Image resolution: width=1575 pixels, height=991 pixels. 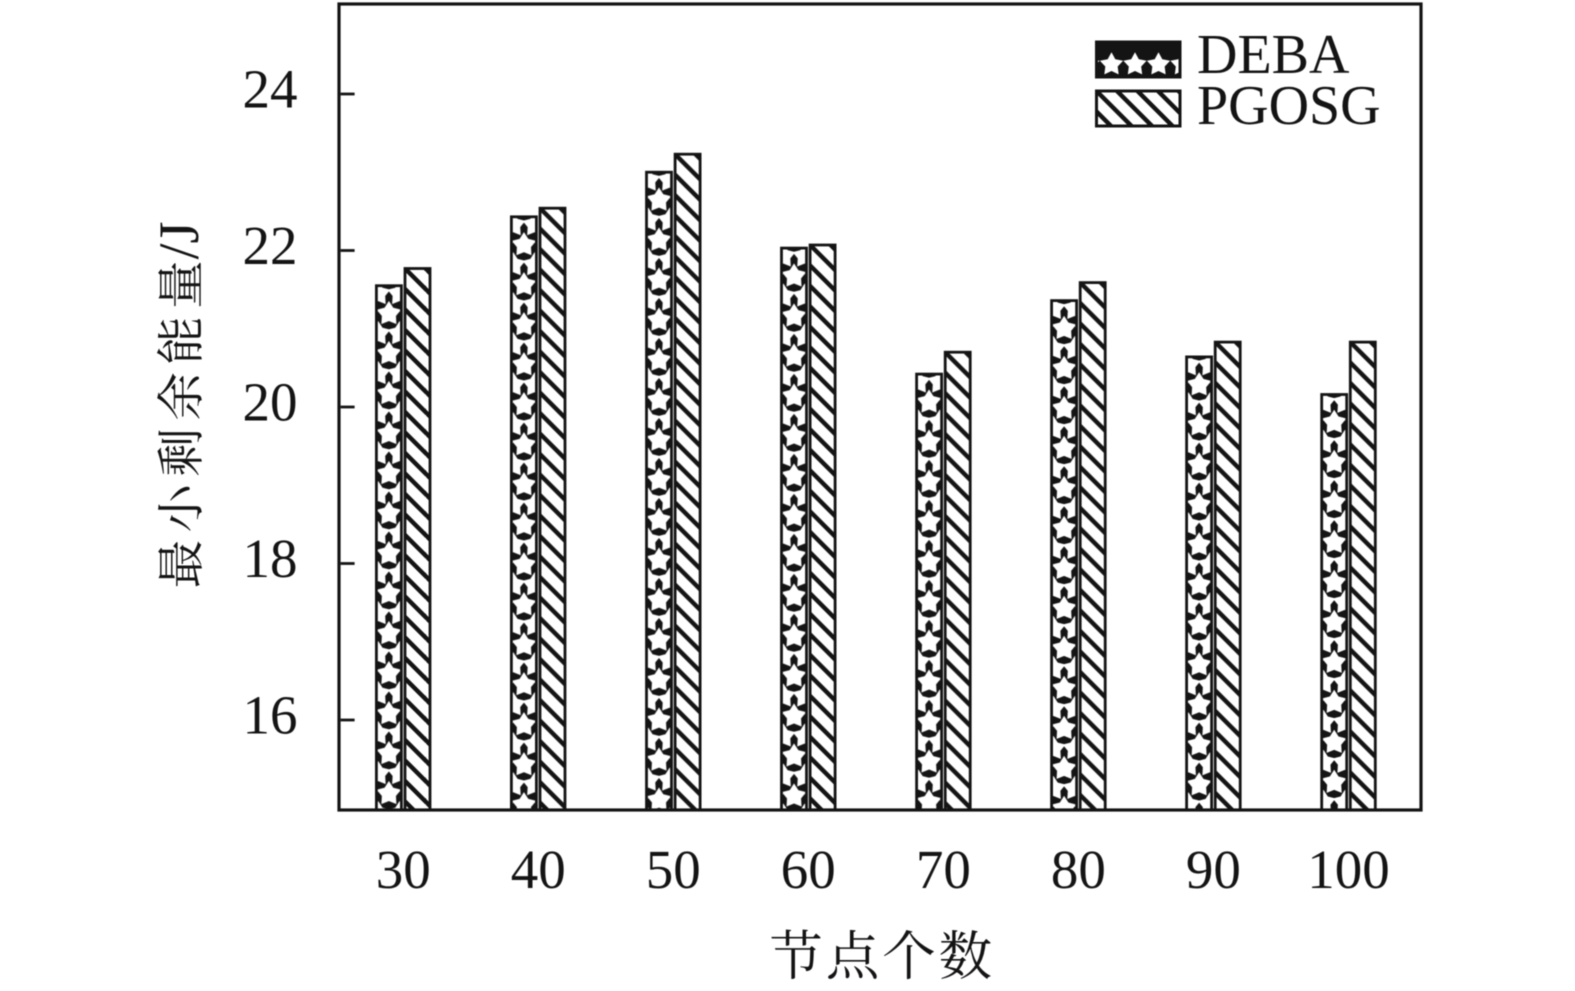 What do you see at coordinates (965, 954) in the screenshot?
I see `glyph-数` at bounding box center [965, 954].